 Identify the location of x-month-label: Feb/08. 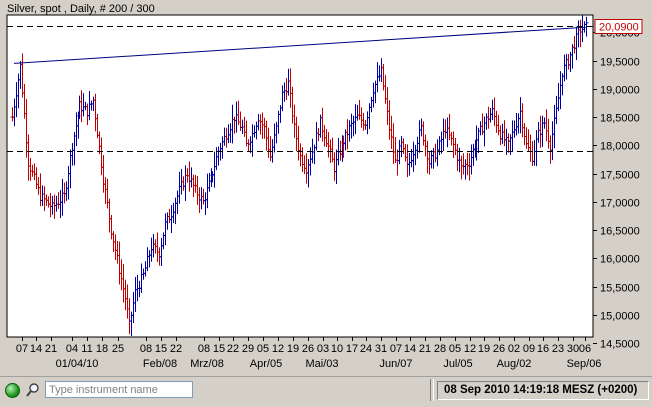
(160, 364).